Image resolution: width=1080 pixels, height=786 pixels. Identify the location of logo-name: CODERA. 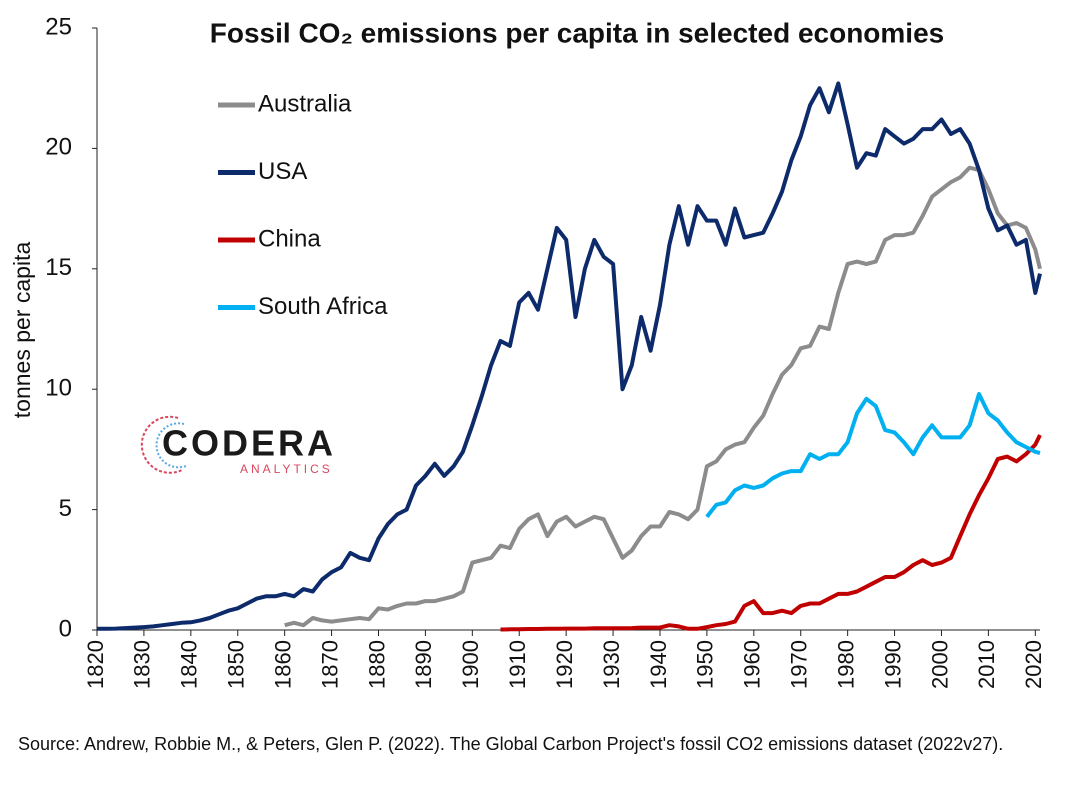
(249, 443).